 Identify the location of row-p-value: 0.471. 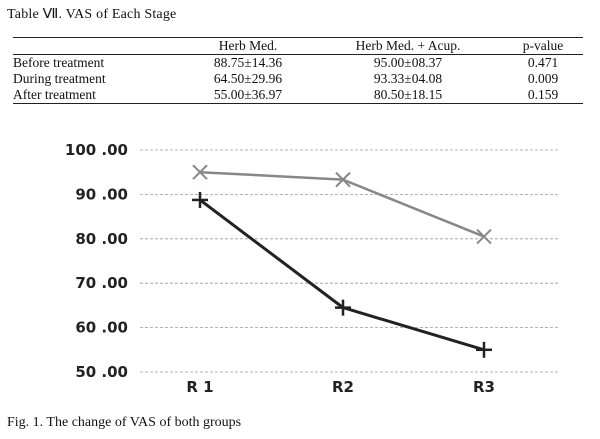
(543, 62).